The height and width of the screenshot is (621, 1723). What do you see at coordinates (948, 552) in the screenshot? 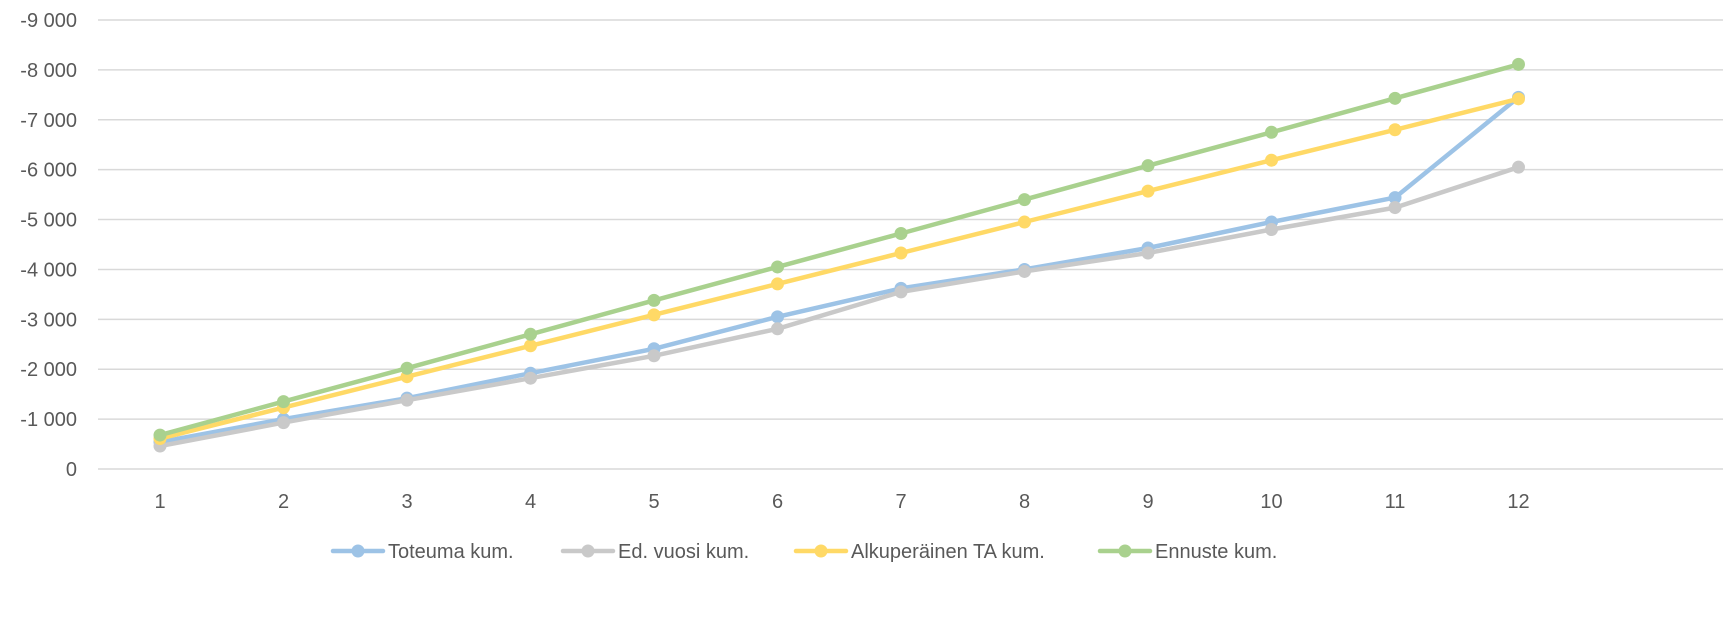
I see `legend-label: Alkuperäinen TA kum.` at bounding box center [948, 552].